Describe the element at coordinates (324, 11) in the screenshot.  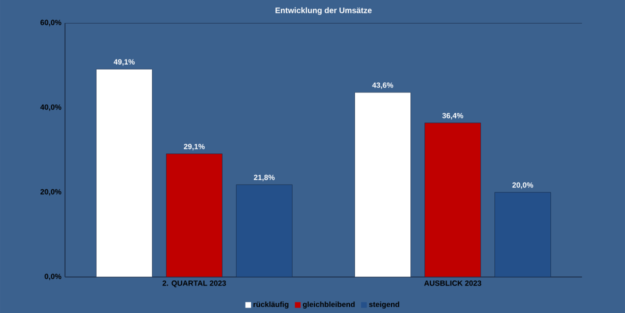
I see `chart-title: Entwicklung der Umsätze` at that location.